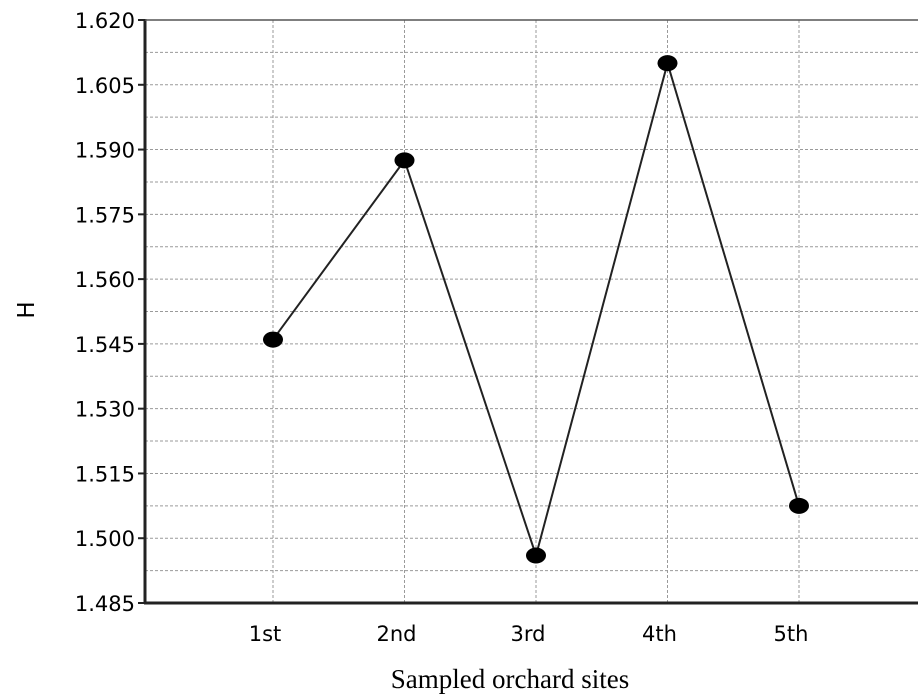 The image size is (918, 695). I want to click on x-tick-label: 2nd, so click(396, 634).